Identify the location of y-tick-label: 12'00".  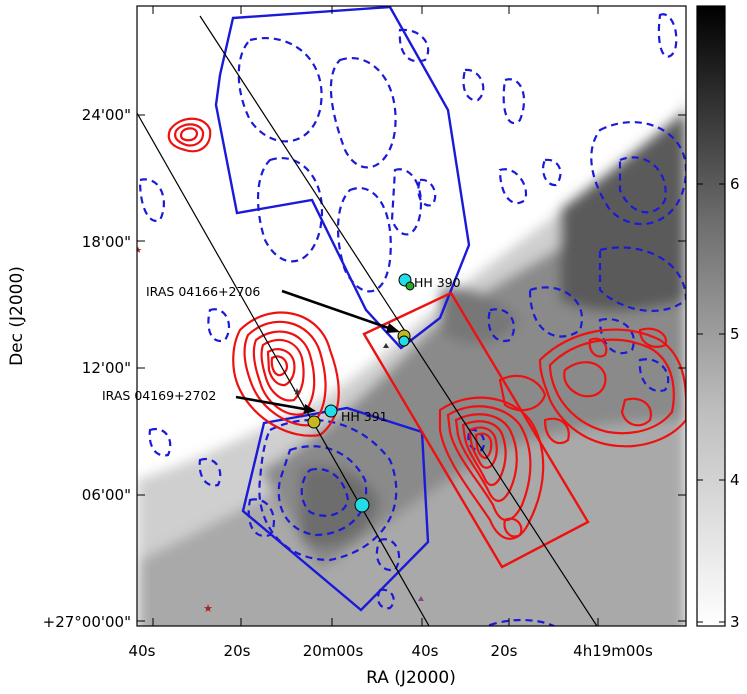
(106, 368).